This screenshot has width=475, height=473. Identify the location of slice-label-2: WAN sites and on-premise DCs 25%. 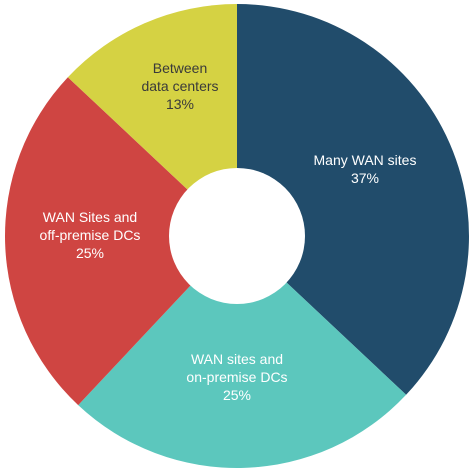
(236, 377).